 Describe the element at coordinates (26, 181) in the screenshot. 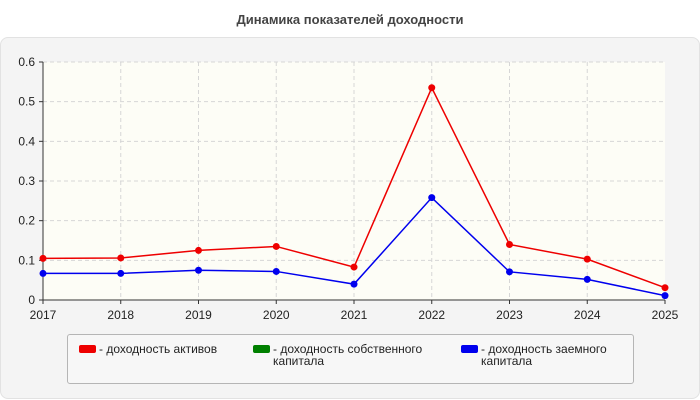

I see `y-tick-label: 0.3` at that location.